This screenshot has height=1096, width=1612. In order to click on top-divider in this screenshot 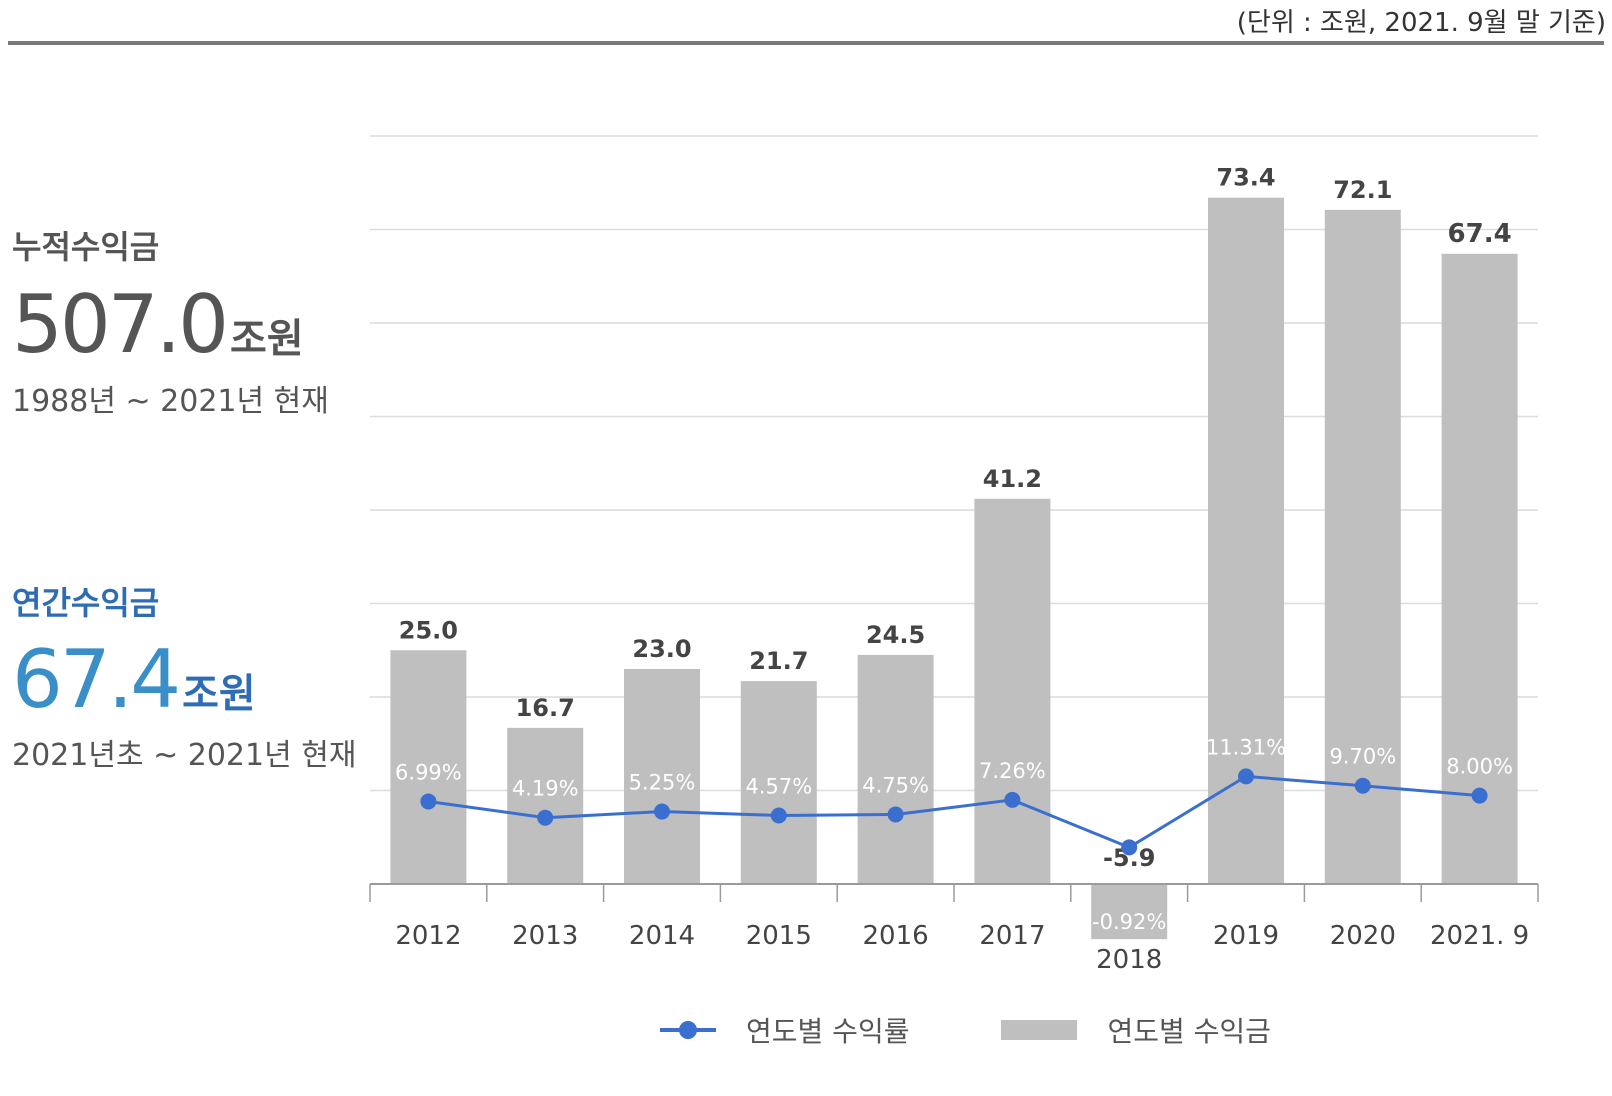, I will do `click(806, 43)`.